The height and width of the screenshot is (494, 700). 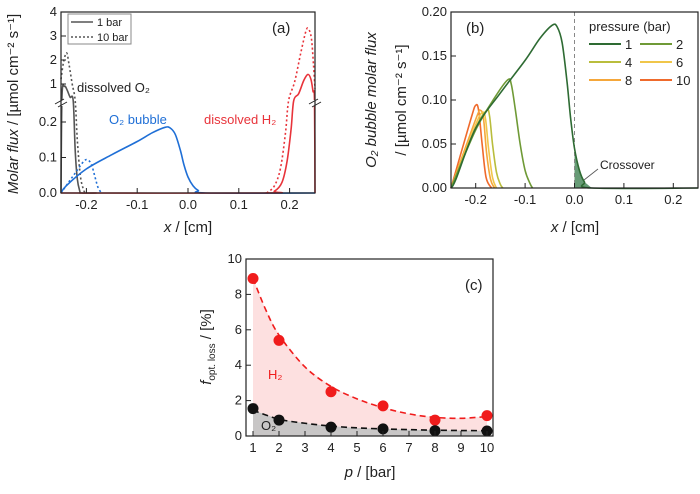 I want to click on annotation-dissolved-o2: dissolved O₂, so click(x=113, y=87).